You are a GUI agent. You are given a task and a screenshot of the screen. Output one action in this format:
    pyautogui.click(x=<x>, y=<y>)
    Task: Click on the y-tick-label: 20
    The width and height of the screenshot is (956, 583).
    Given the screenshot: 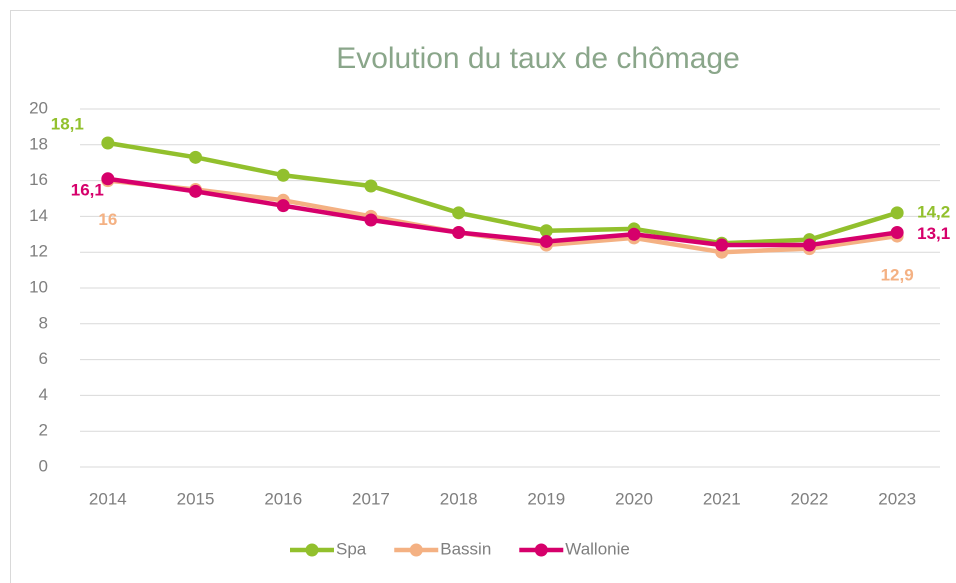 What is the action you would take?
    pyautogui.click(x=38, y=107)
    